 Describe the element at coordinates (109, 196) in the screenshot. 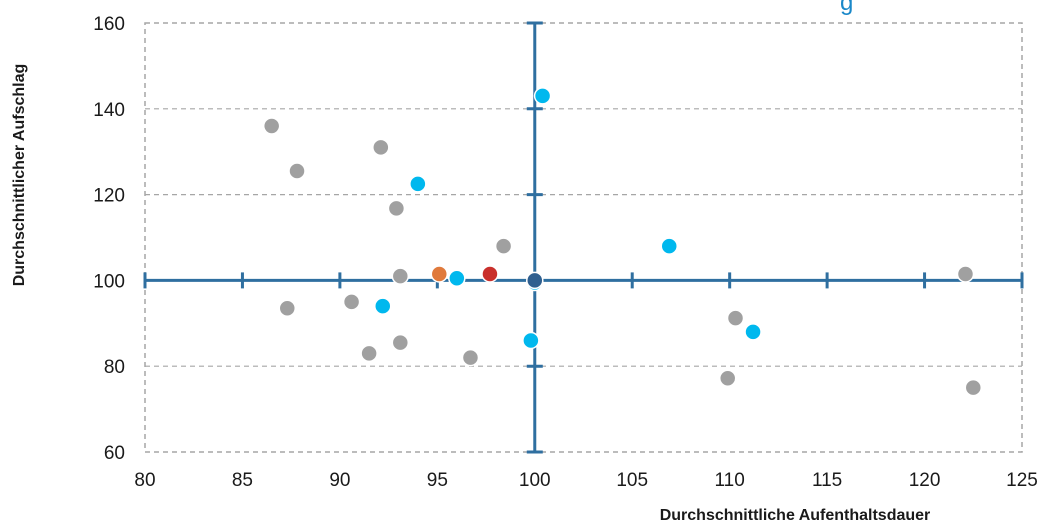

I see `y-tick-label: 120` at that location.